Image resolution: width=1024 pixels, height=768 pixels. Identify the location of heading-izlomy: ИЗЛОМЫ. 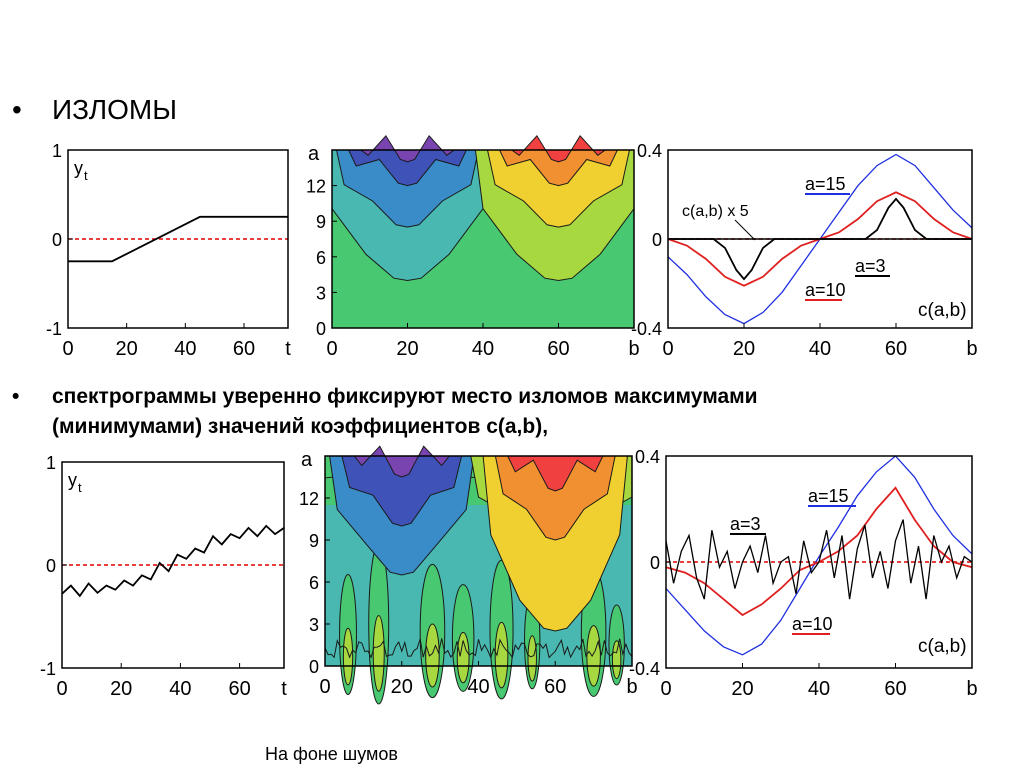
(114, 109).